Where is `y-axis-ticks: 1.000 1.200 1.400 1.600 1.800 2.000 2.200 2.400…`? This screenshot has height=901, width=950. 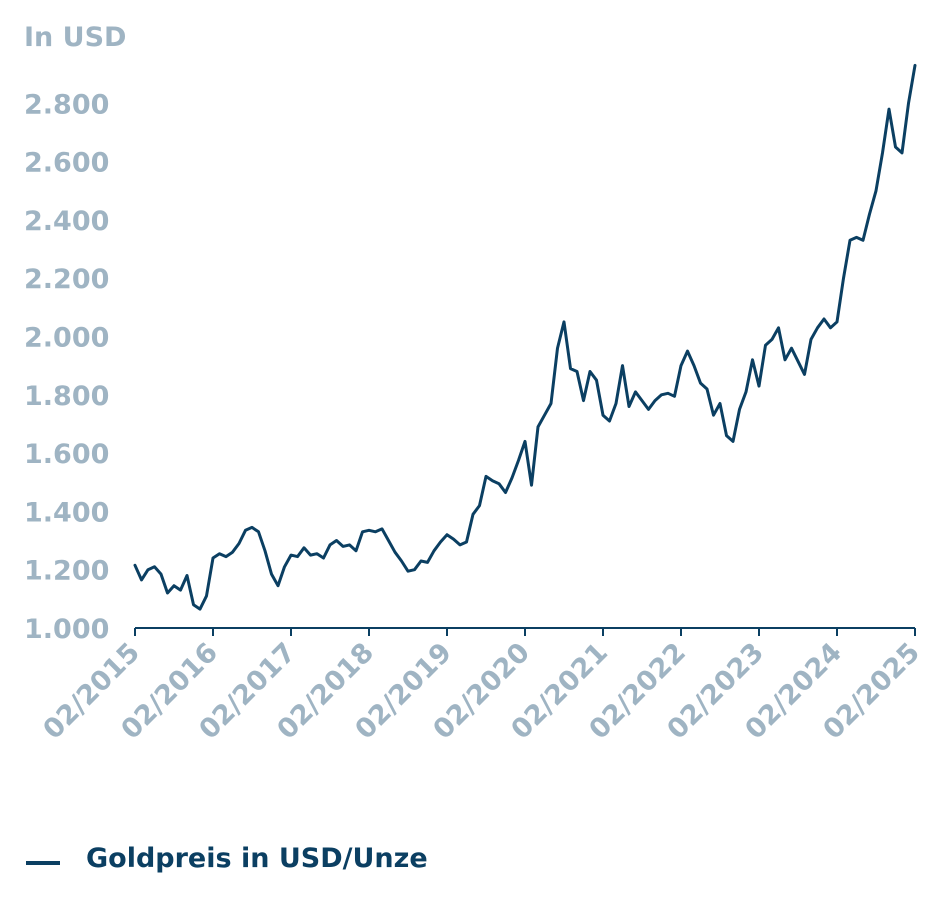 y-axis-ticks: 1.000 1.200 1.400 1.600 1.800 2.000 2.200 2.400… is located at coordinates (66, 367).